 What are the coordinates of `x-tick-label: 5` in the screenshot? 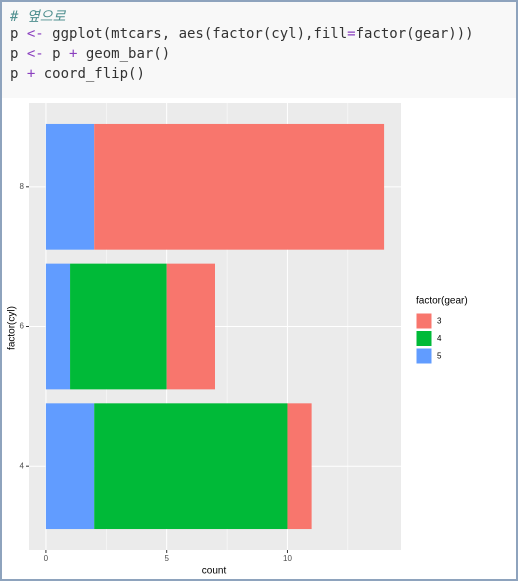 It's located at (166, 558).